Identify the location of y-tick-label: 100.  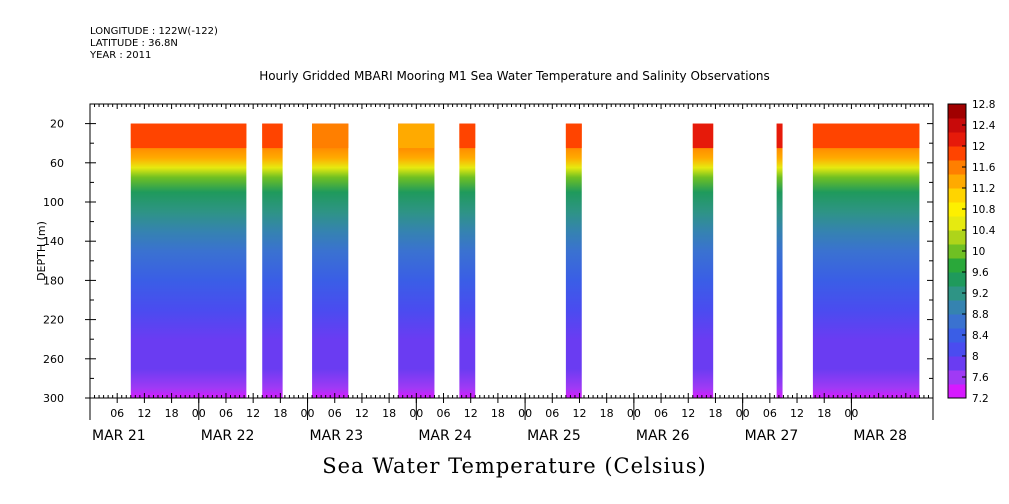
(53, 202).